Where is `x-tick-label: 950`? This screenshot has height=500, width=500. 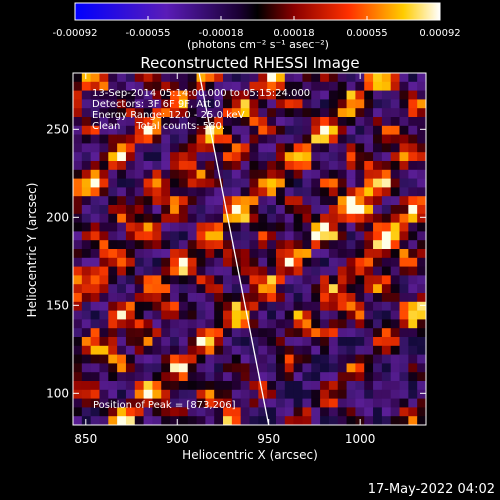
x-tick-label: 950 is located at coordinates (268, 439).